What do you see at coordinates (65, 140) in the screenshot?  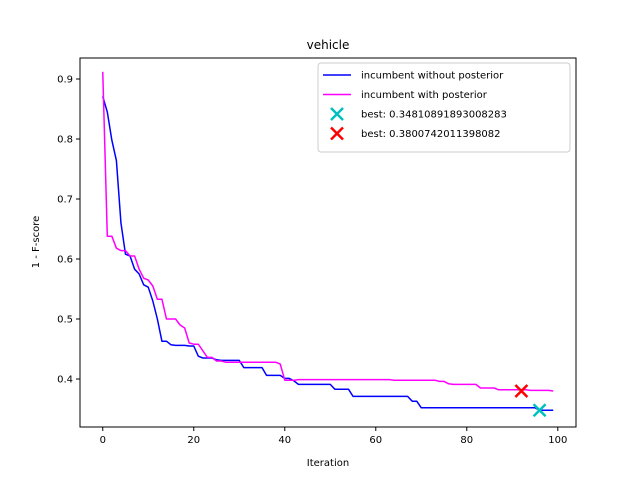 I see `y-tick-label-0.8: 0.8` at bounding box center [65, 140].